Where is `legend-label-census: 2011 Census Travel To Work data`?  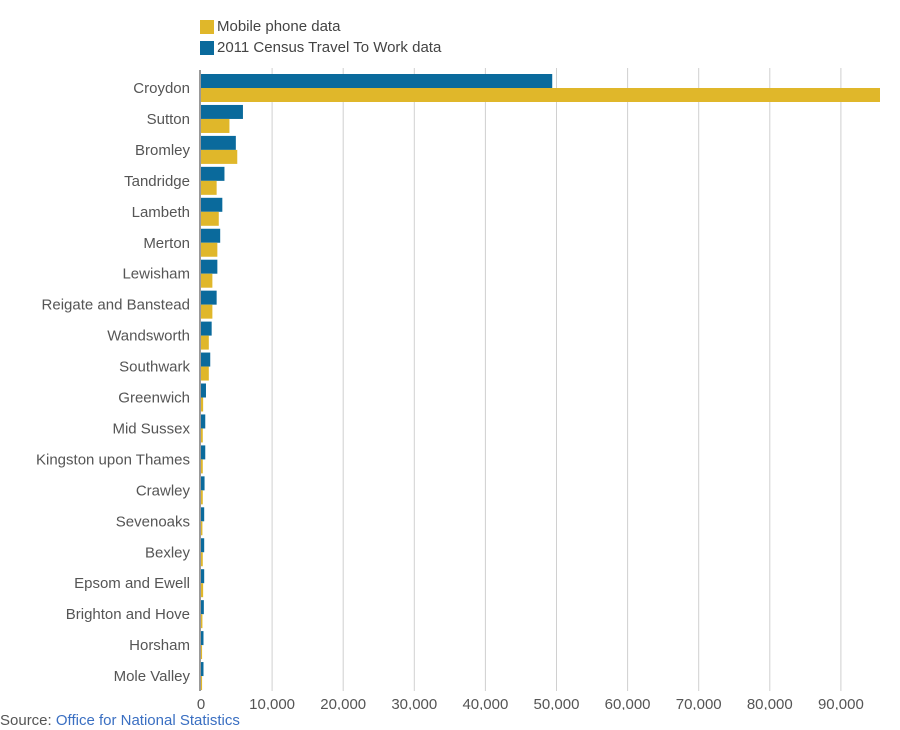
legend-label-census: 2011 Census Travel To Work data is located at coordinates (329, 47).